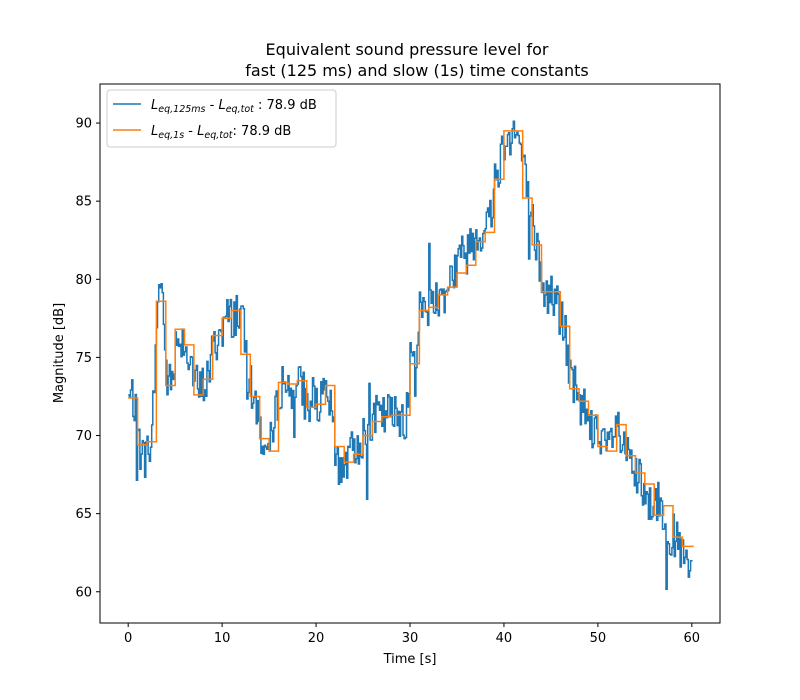 The width and height of the screenshot is (800, 700). What do you see at coordinates (83, 280) in the screenshot?
I see `y-tick-label: 80` at bounding box center [83, 280].